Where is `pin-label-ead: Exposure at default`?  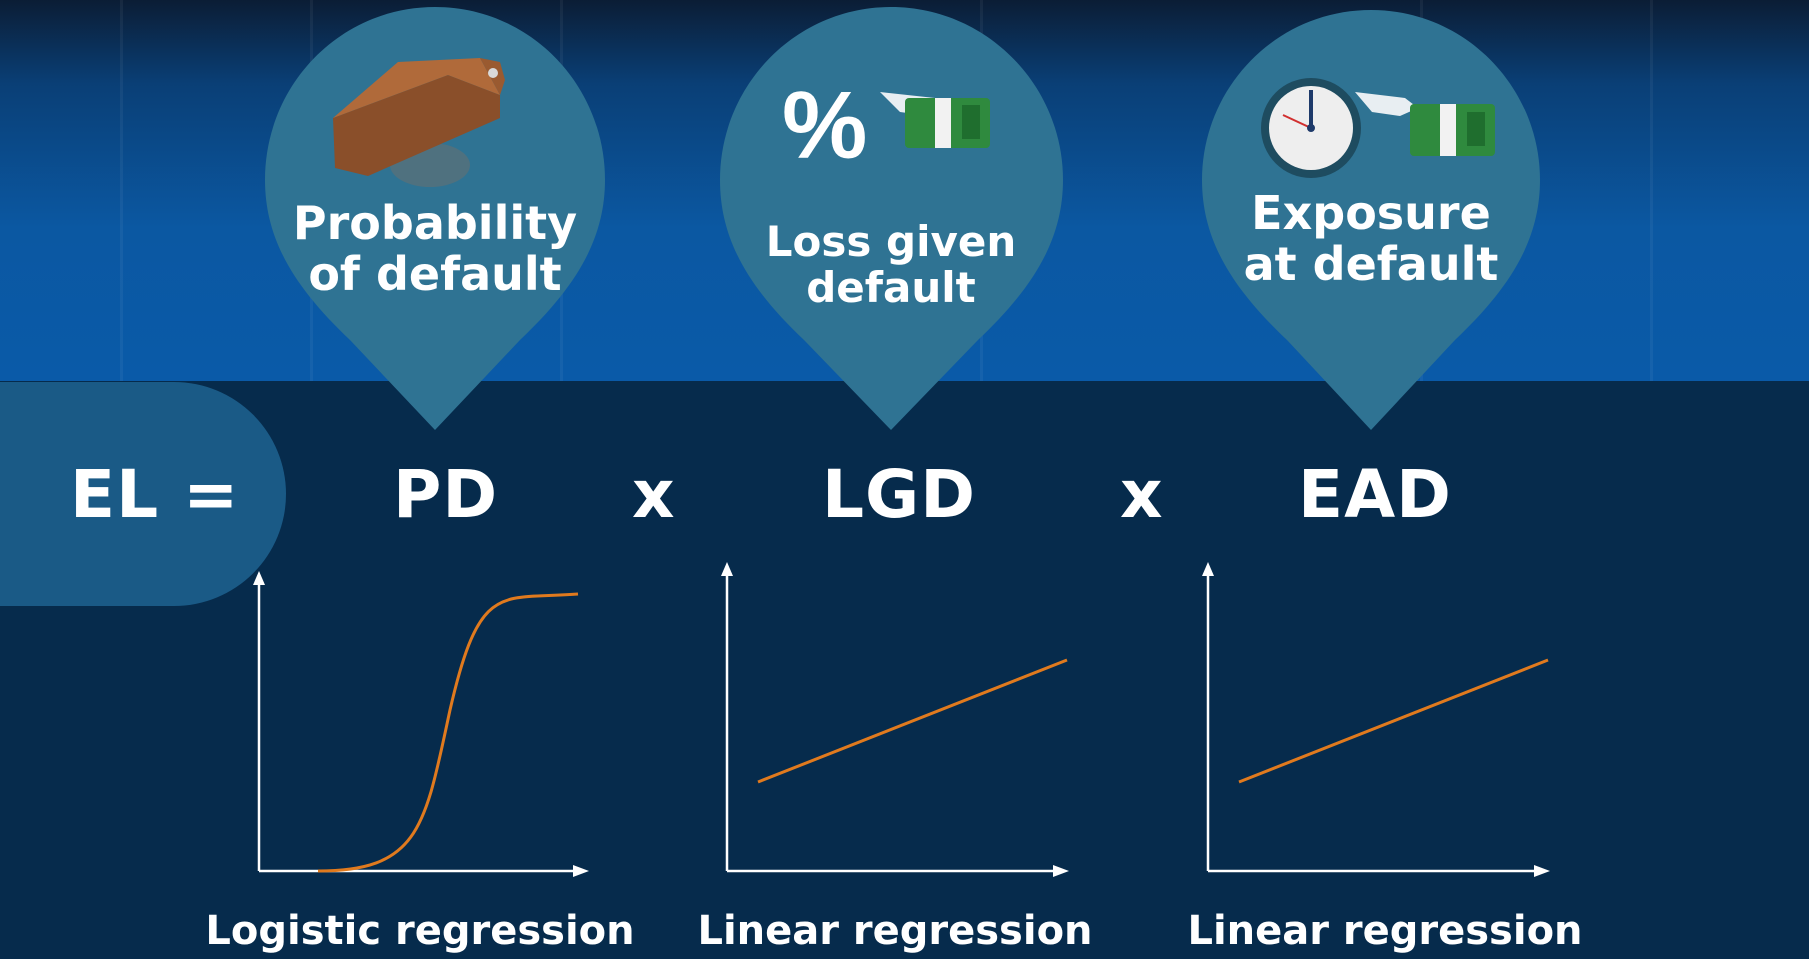
pin-label-ead: Exposure at default is located at coordinates (1371, 238).